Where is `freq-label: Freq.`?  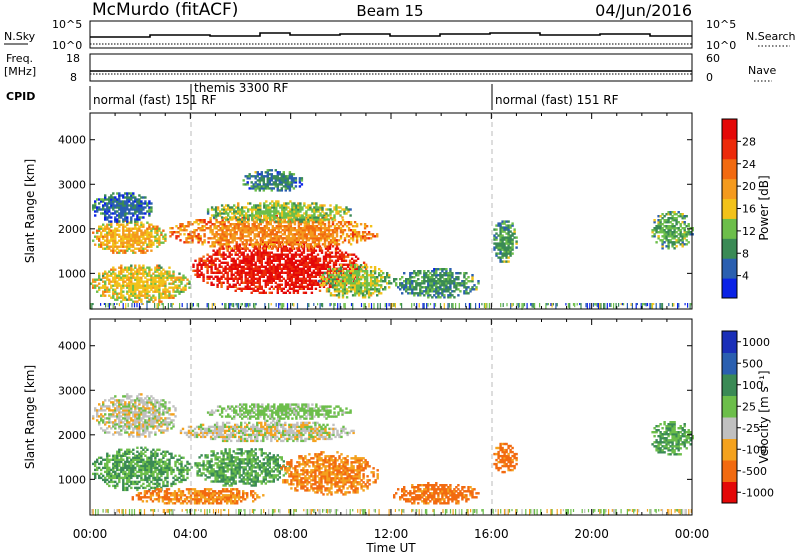
freq-label: Freq. is located at coordinates (19, 58).